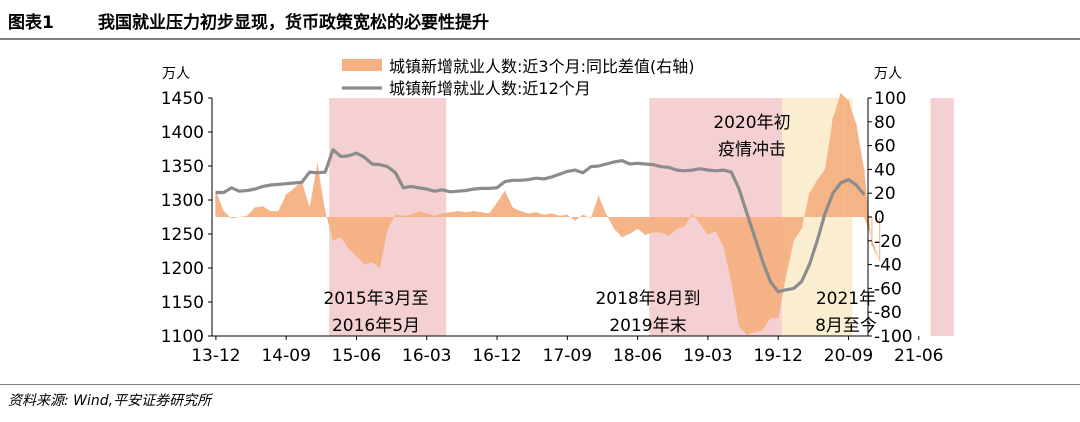 The height and width of the screenshot is (422, 1080). Describe the element at coordinates (846, 299) in the screenshot. I see `annotation-text: 2021年` at that location.